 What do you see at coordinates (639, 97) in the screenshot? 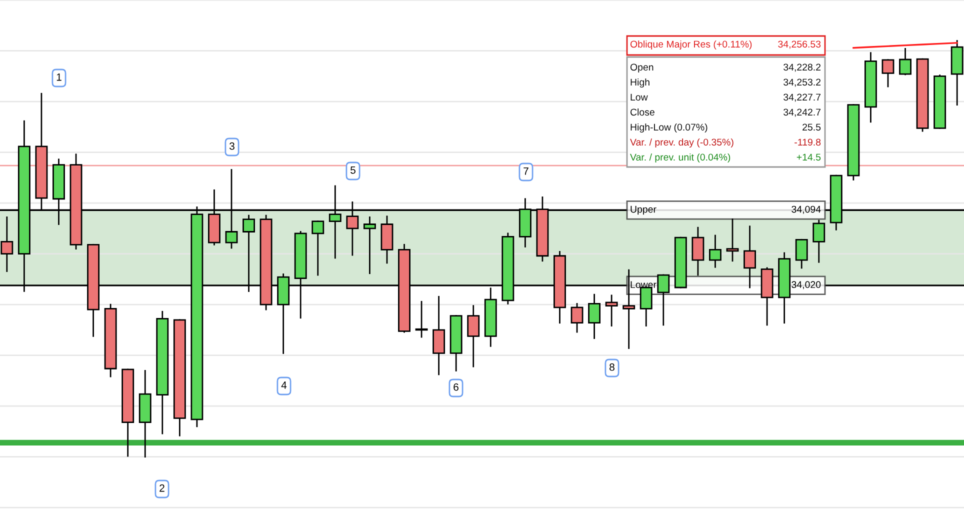
I see `annotation: Low` at bounding box center [639, 97].